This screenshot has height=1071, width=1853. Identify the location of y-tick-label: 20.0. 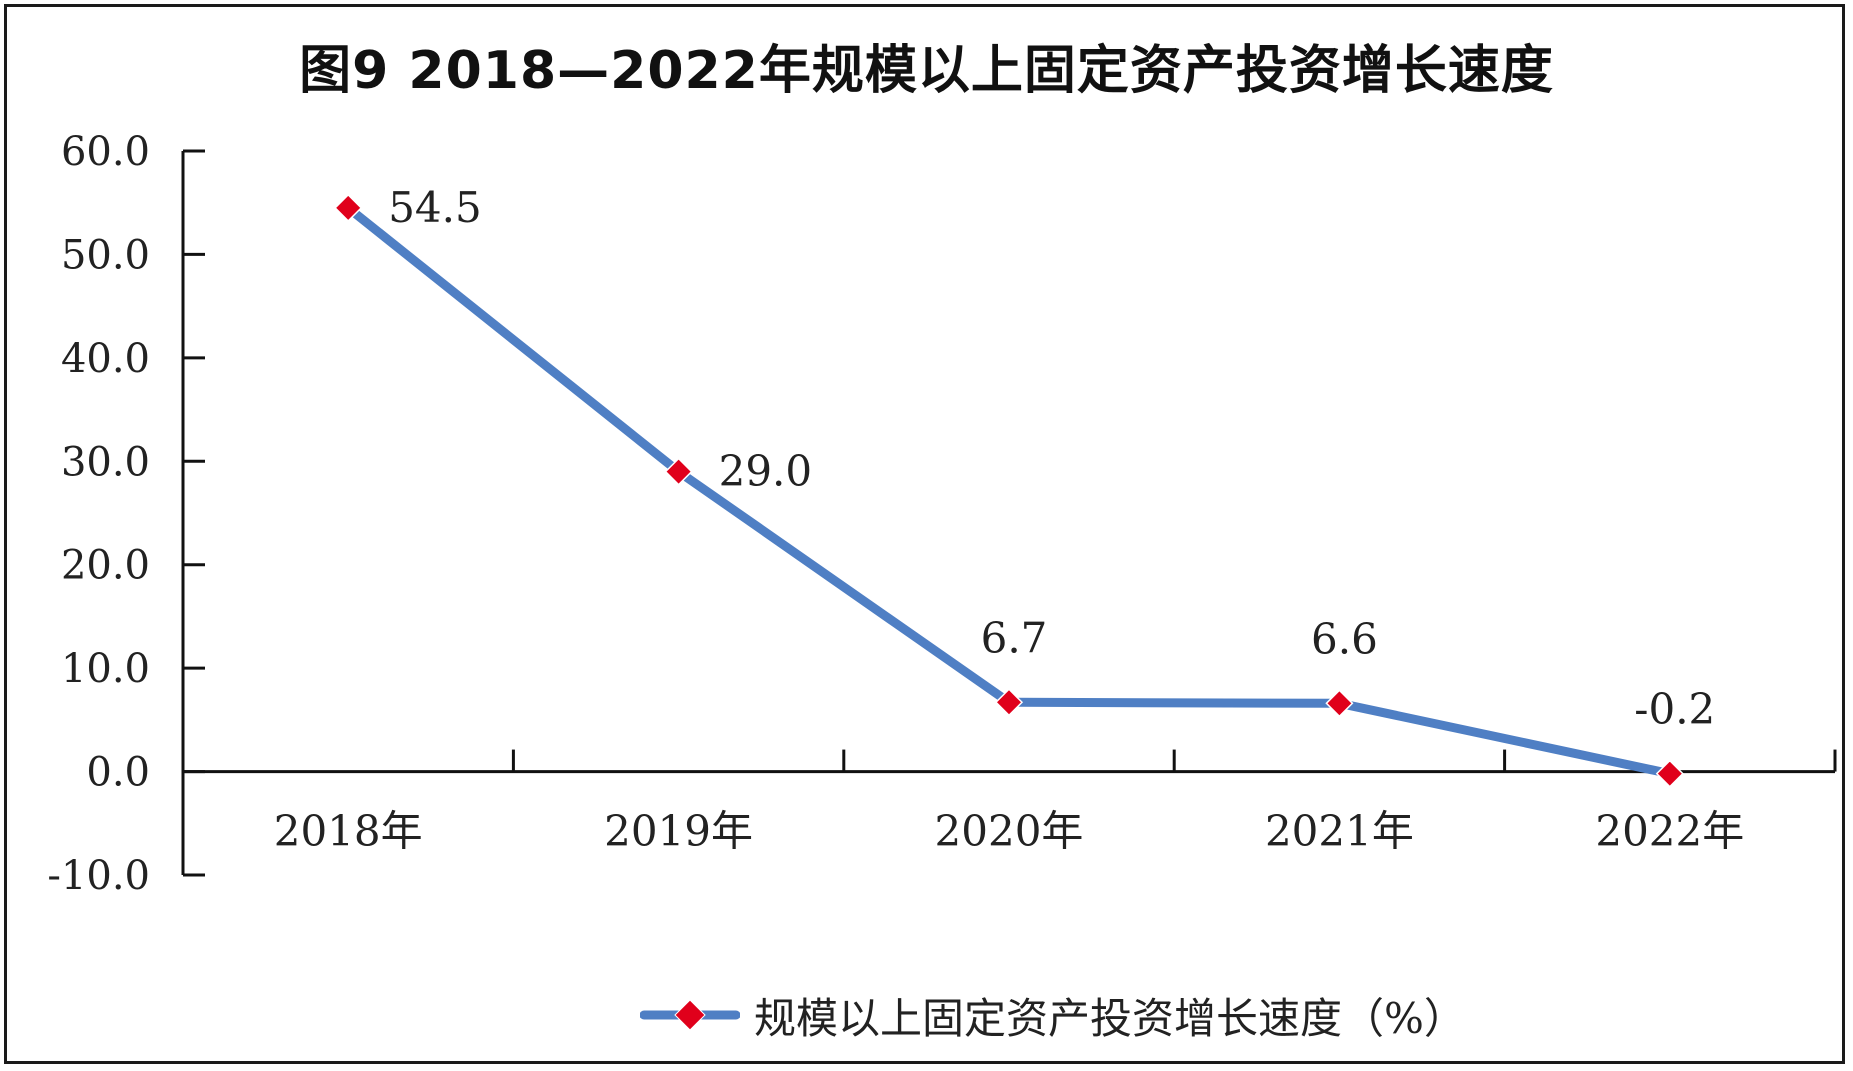
(105, 566).